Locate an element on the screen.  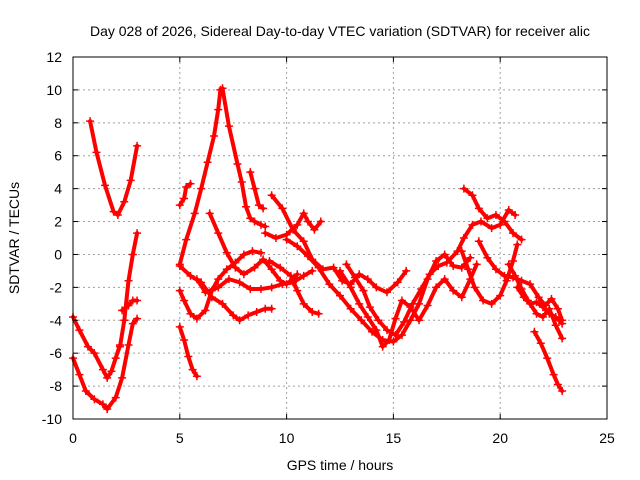
series-sat-y is located at coordinates (548, 361).